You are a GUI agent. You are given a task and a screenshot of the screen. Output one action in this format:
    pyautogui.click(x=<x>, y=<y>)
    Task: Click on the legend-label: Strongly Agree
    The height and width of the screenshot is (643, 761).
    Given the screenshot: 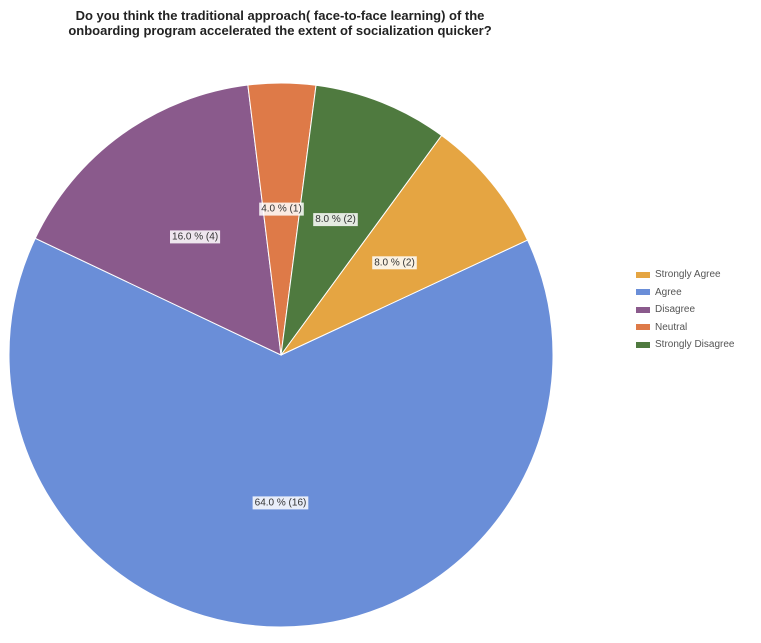 What is the action you would take?
    pyautogui.click(x=688, y=275)
    